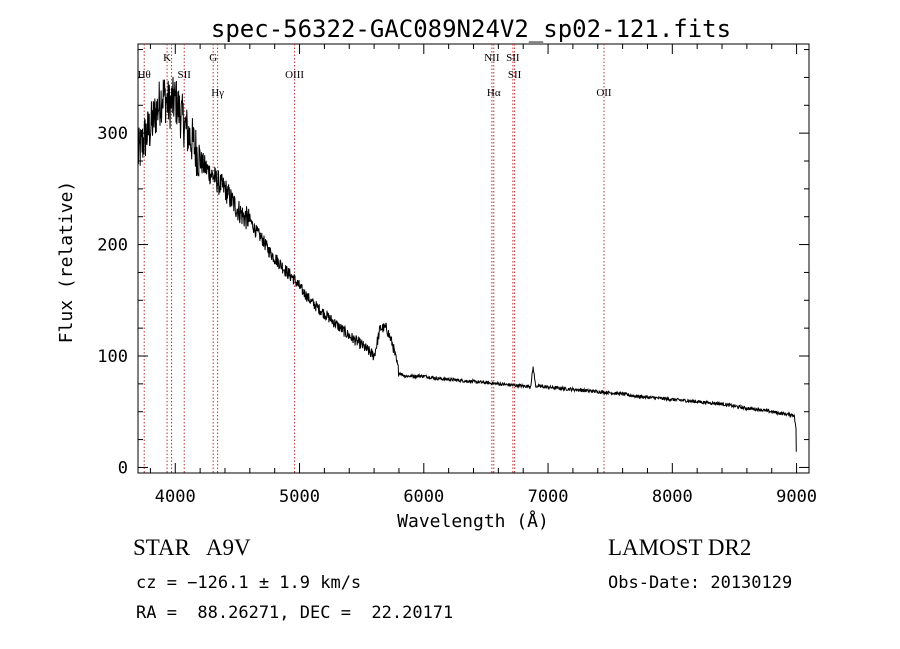 The image size is (900, 649). What do you see at coordinates (492, 58) in the screenshot?
I see `line-label: NII` at bounding box center [492, 58].